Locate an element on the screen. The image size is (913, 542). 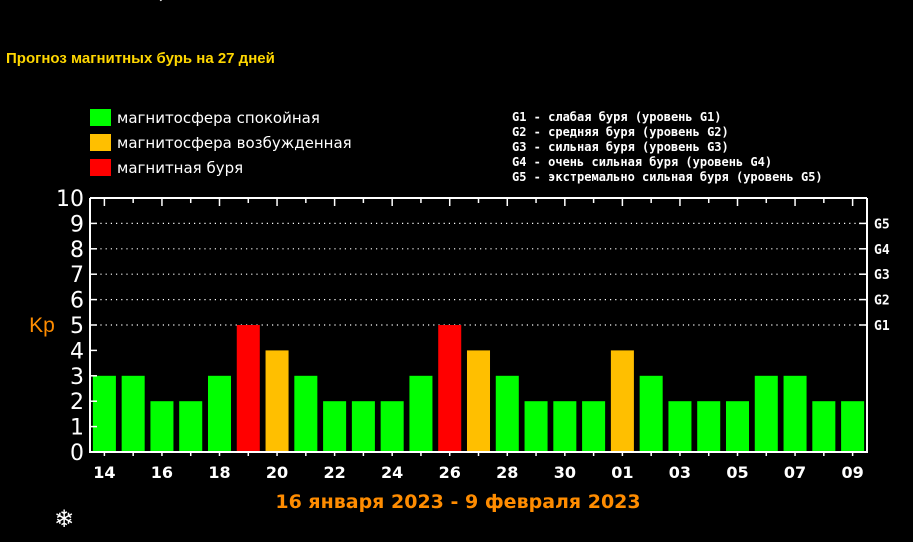
y-tick-label: 8 is located at coordinates (77, 250).